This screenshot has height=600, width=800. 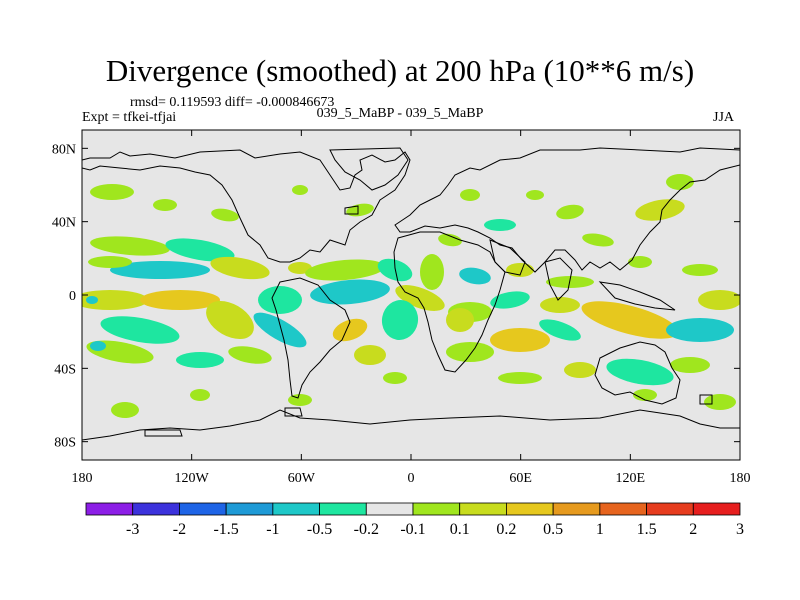 What do you see at coordinates (311, 338) in the screenshot?
I see `coast-south-america` at bounding box center [311, 338].